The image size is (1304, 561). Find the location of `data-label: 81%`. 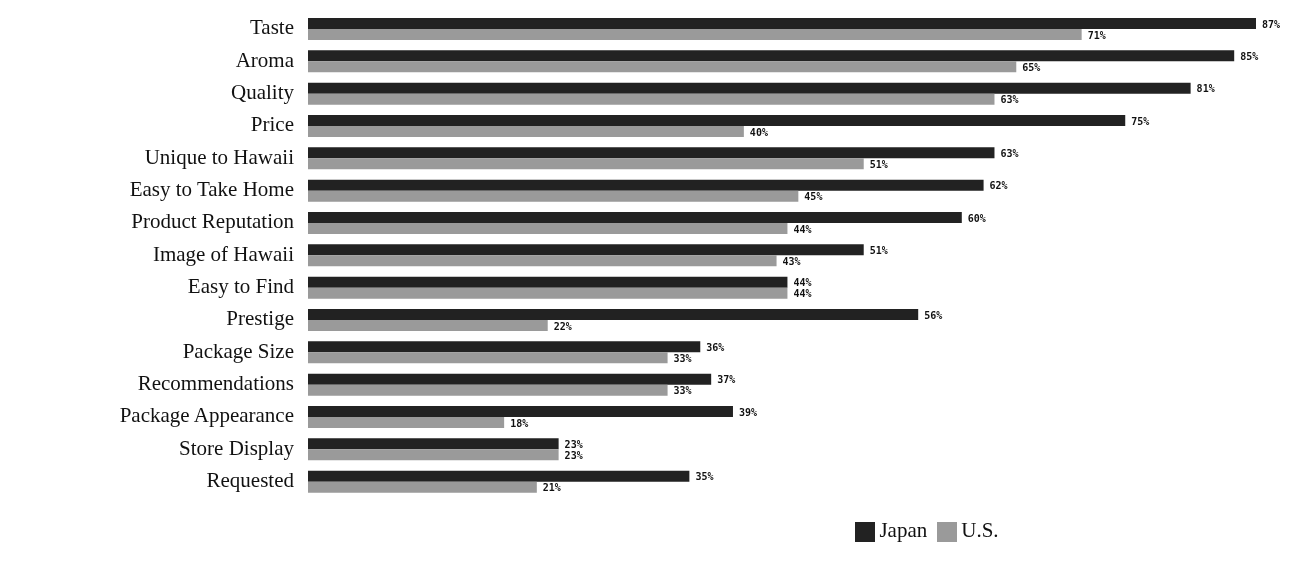

data-label: 81% is located at coordinates (1205, 89).